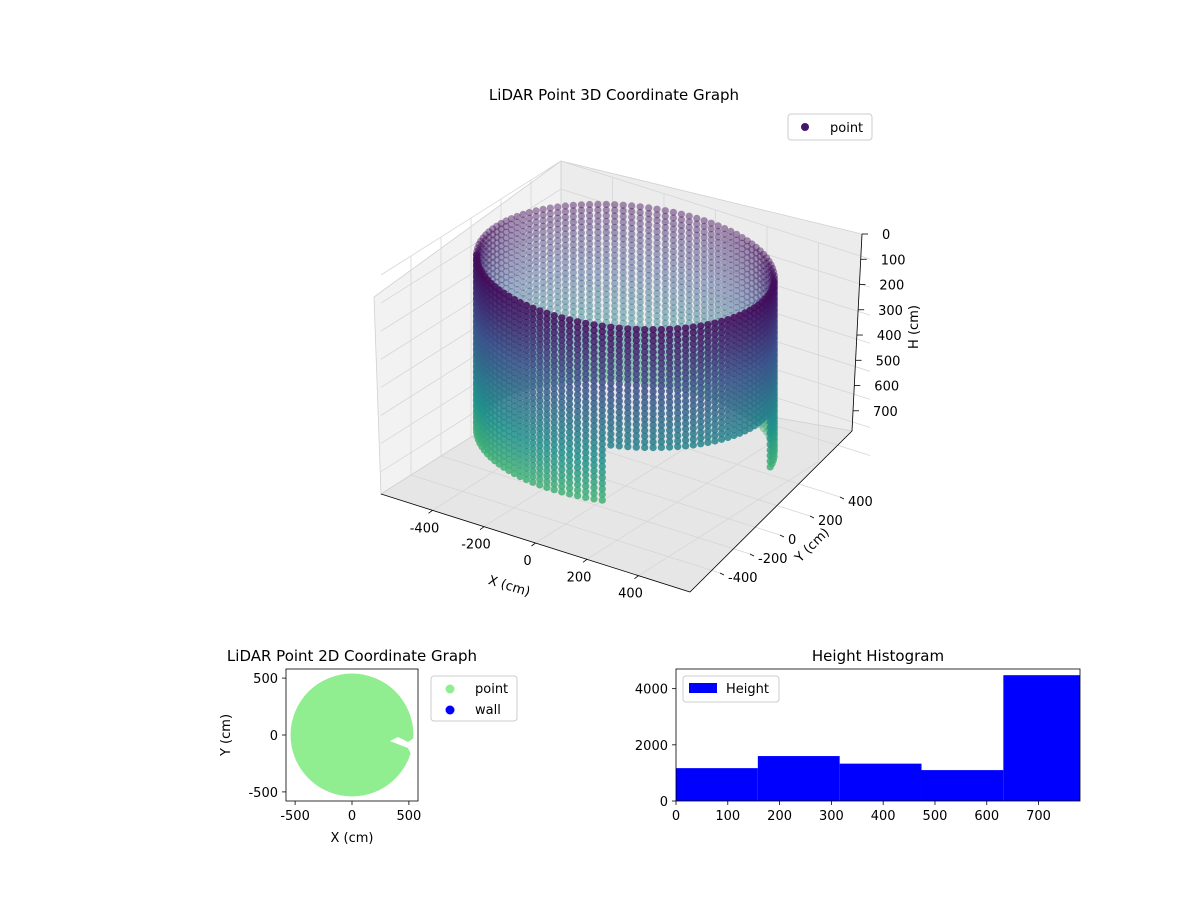  Describe the element at coordinates (579, 577) in the screenshot. I see `x-tick-label-3: 200` at that location.